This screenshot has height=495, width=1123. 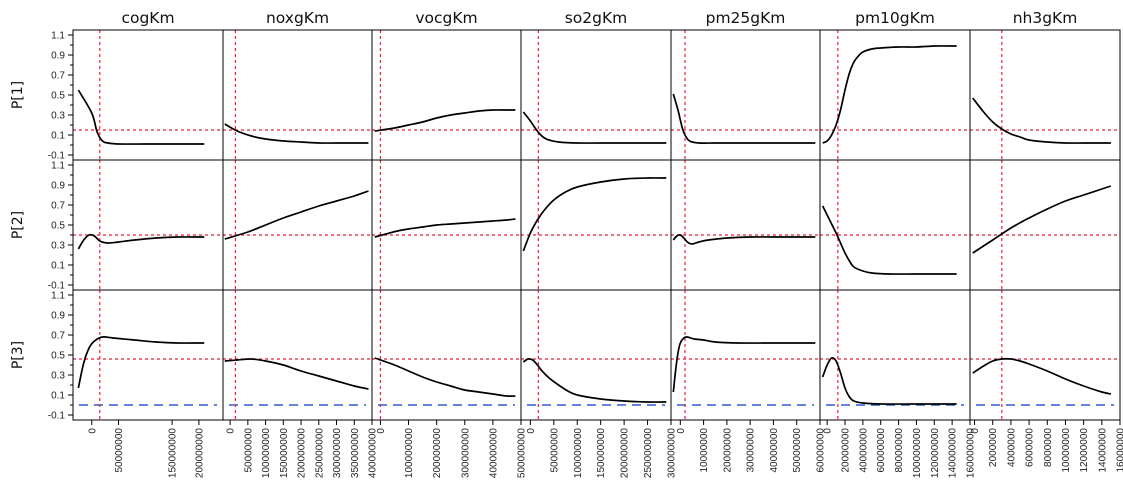 What do you see at coordinates (704, 450) in the screenshot?
I see `xtick-label: 10000000` at bounding box center [704, 450].